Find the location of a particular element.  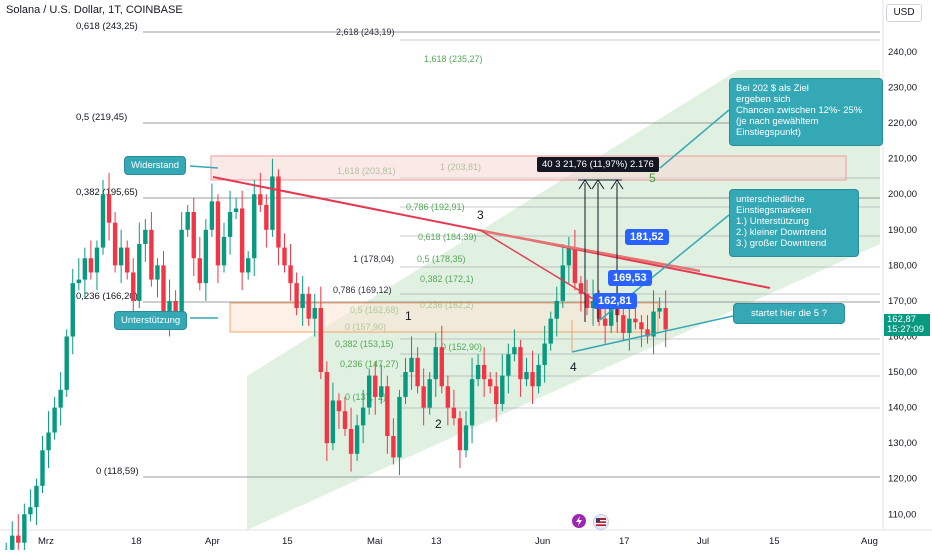

fib-left-label: 0 (118,59) is located at coordinates (117, 471).